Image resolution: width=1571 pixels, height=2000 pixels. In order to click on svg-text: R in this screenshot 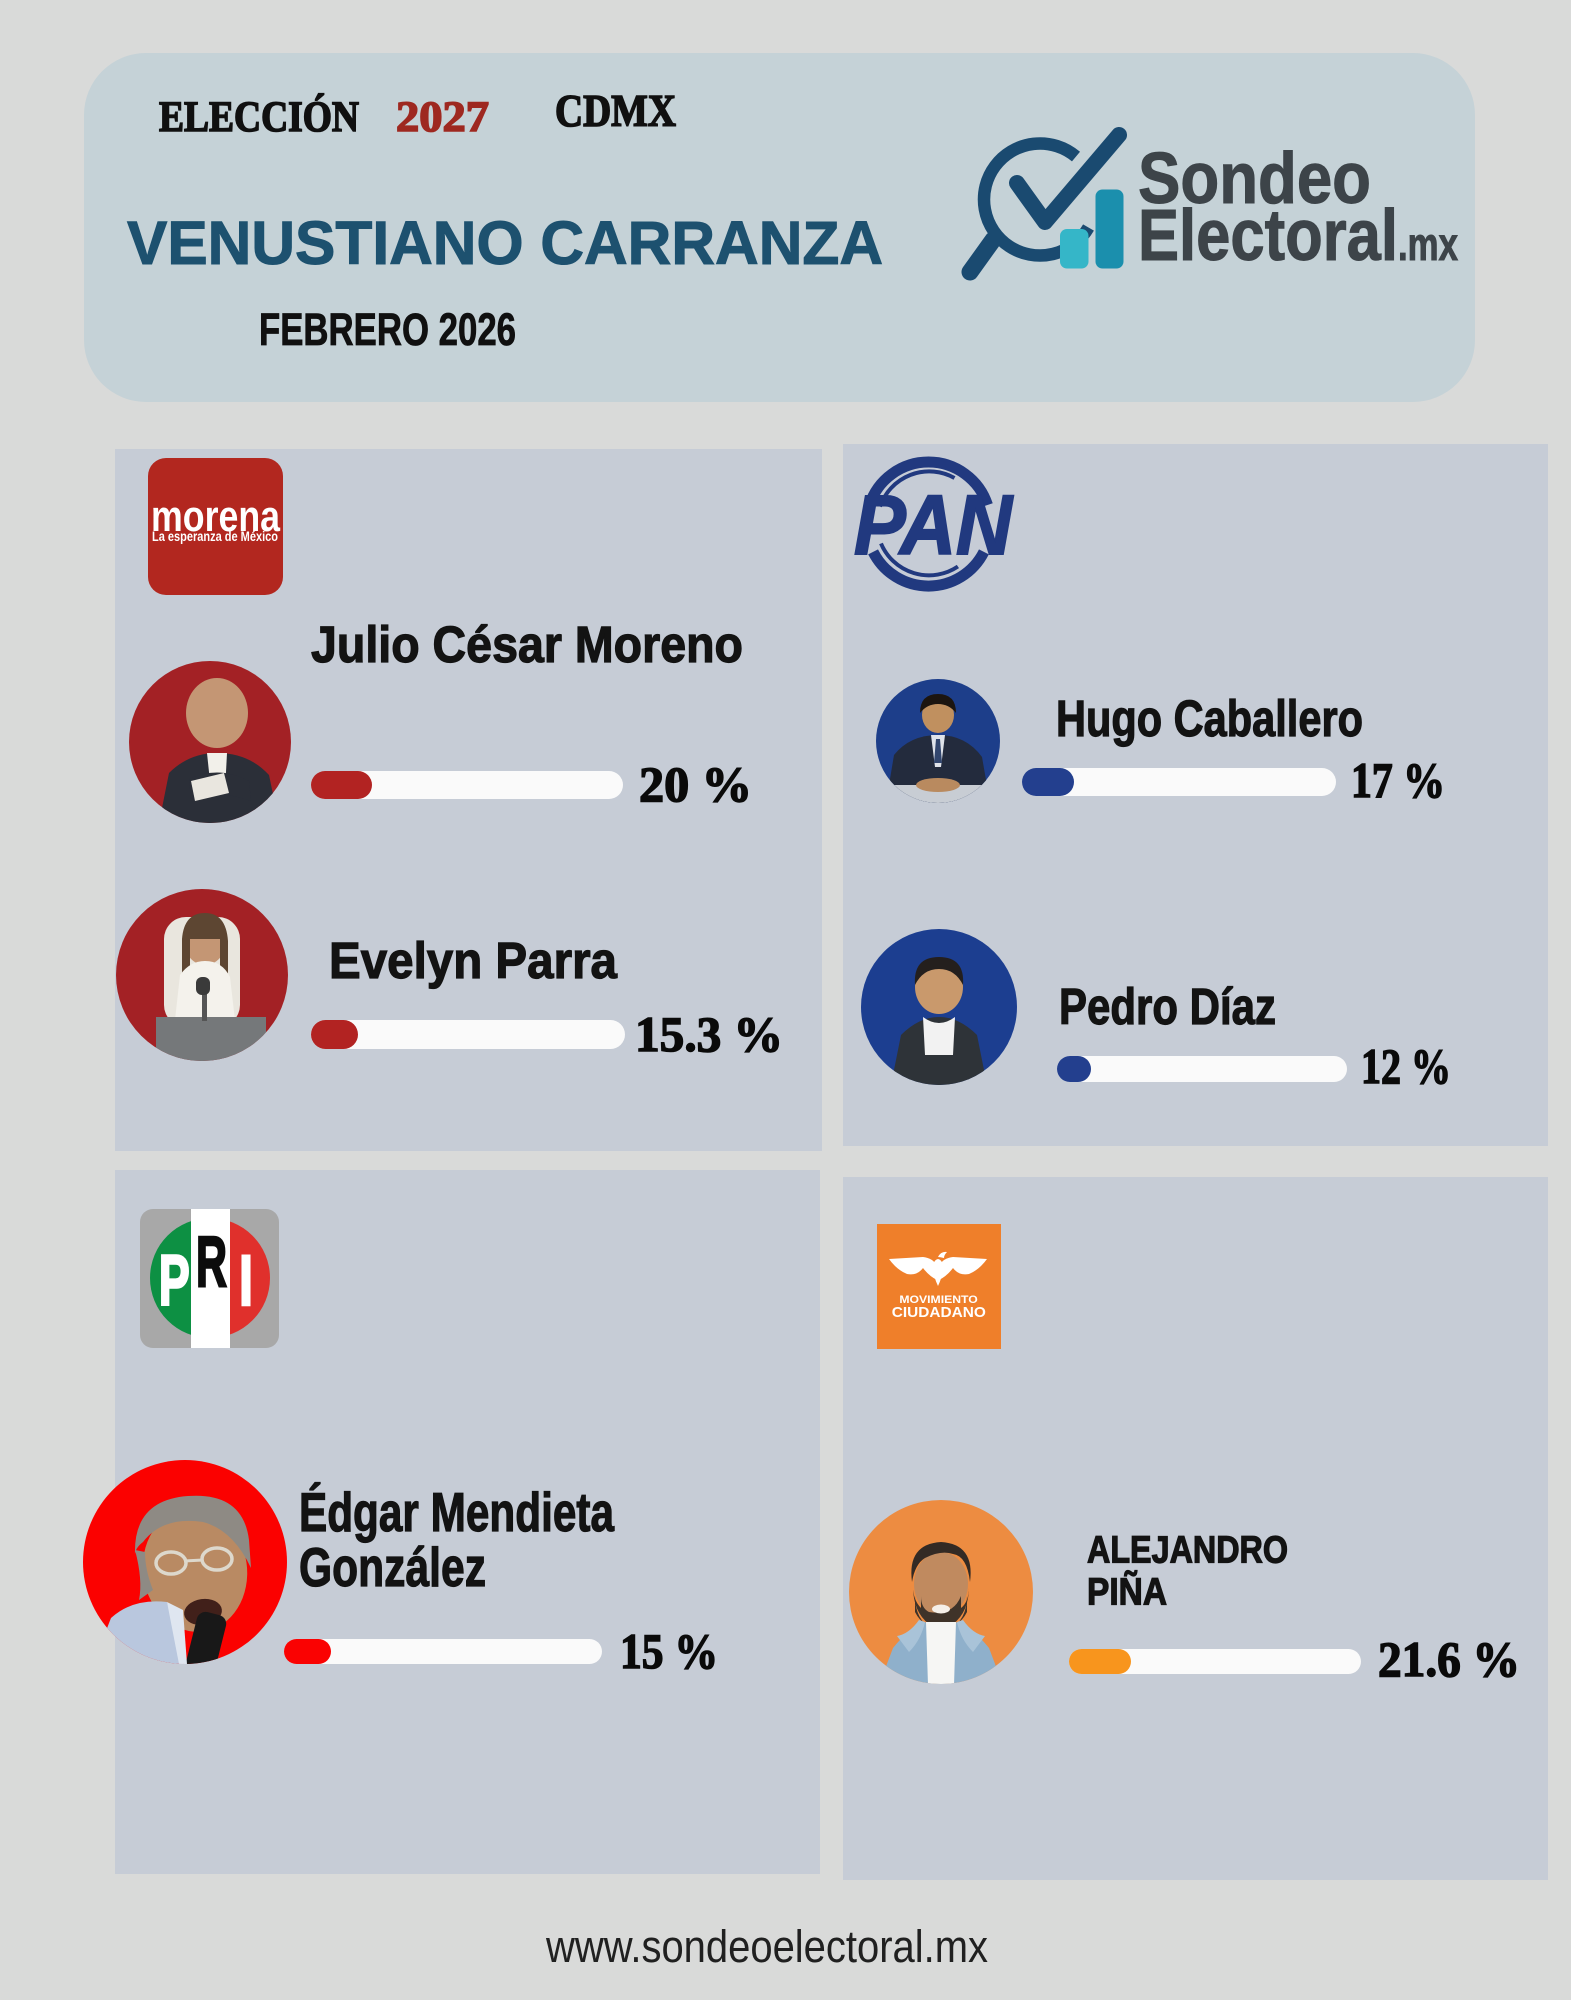, I will do `click(211, 1262)`.